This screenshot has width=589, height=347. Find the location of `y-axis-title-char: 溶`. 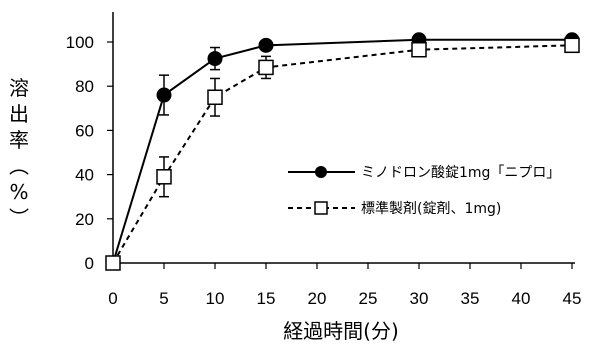

y-axis-title-char: 溶 is located at coordinates (20, 88).